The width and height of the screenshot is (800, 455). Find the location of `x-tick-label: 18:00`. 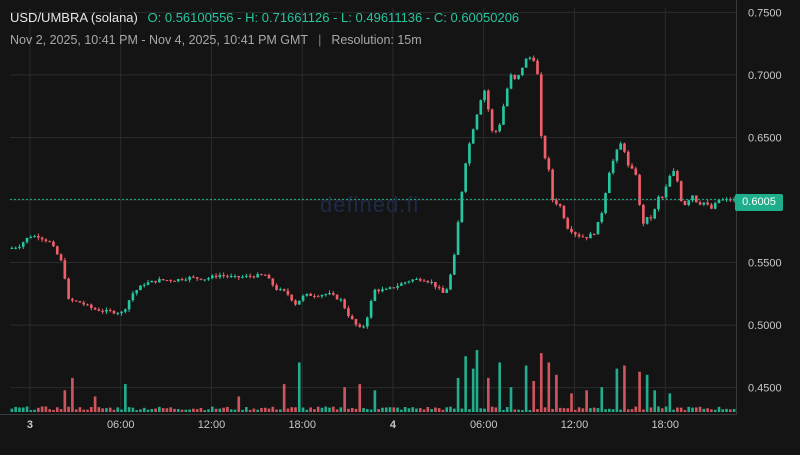

x-tick-label: 18:00 is located at coordinates (302, 425).